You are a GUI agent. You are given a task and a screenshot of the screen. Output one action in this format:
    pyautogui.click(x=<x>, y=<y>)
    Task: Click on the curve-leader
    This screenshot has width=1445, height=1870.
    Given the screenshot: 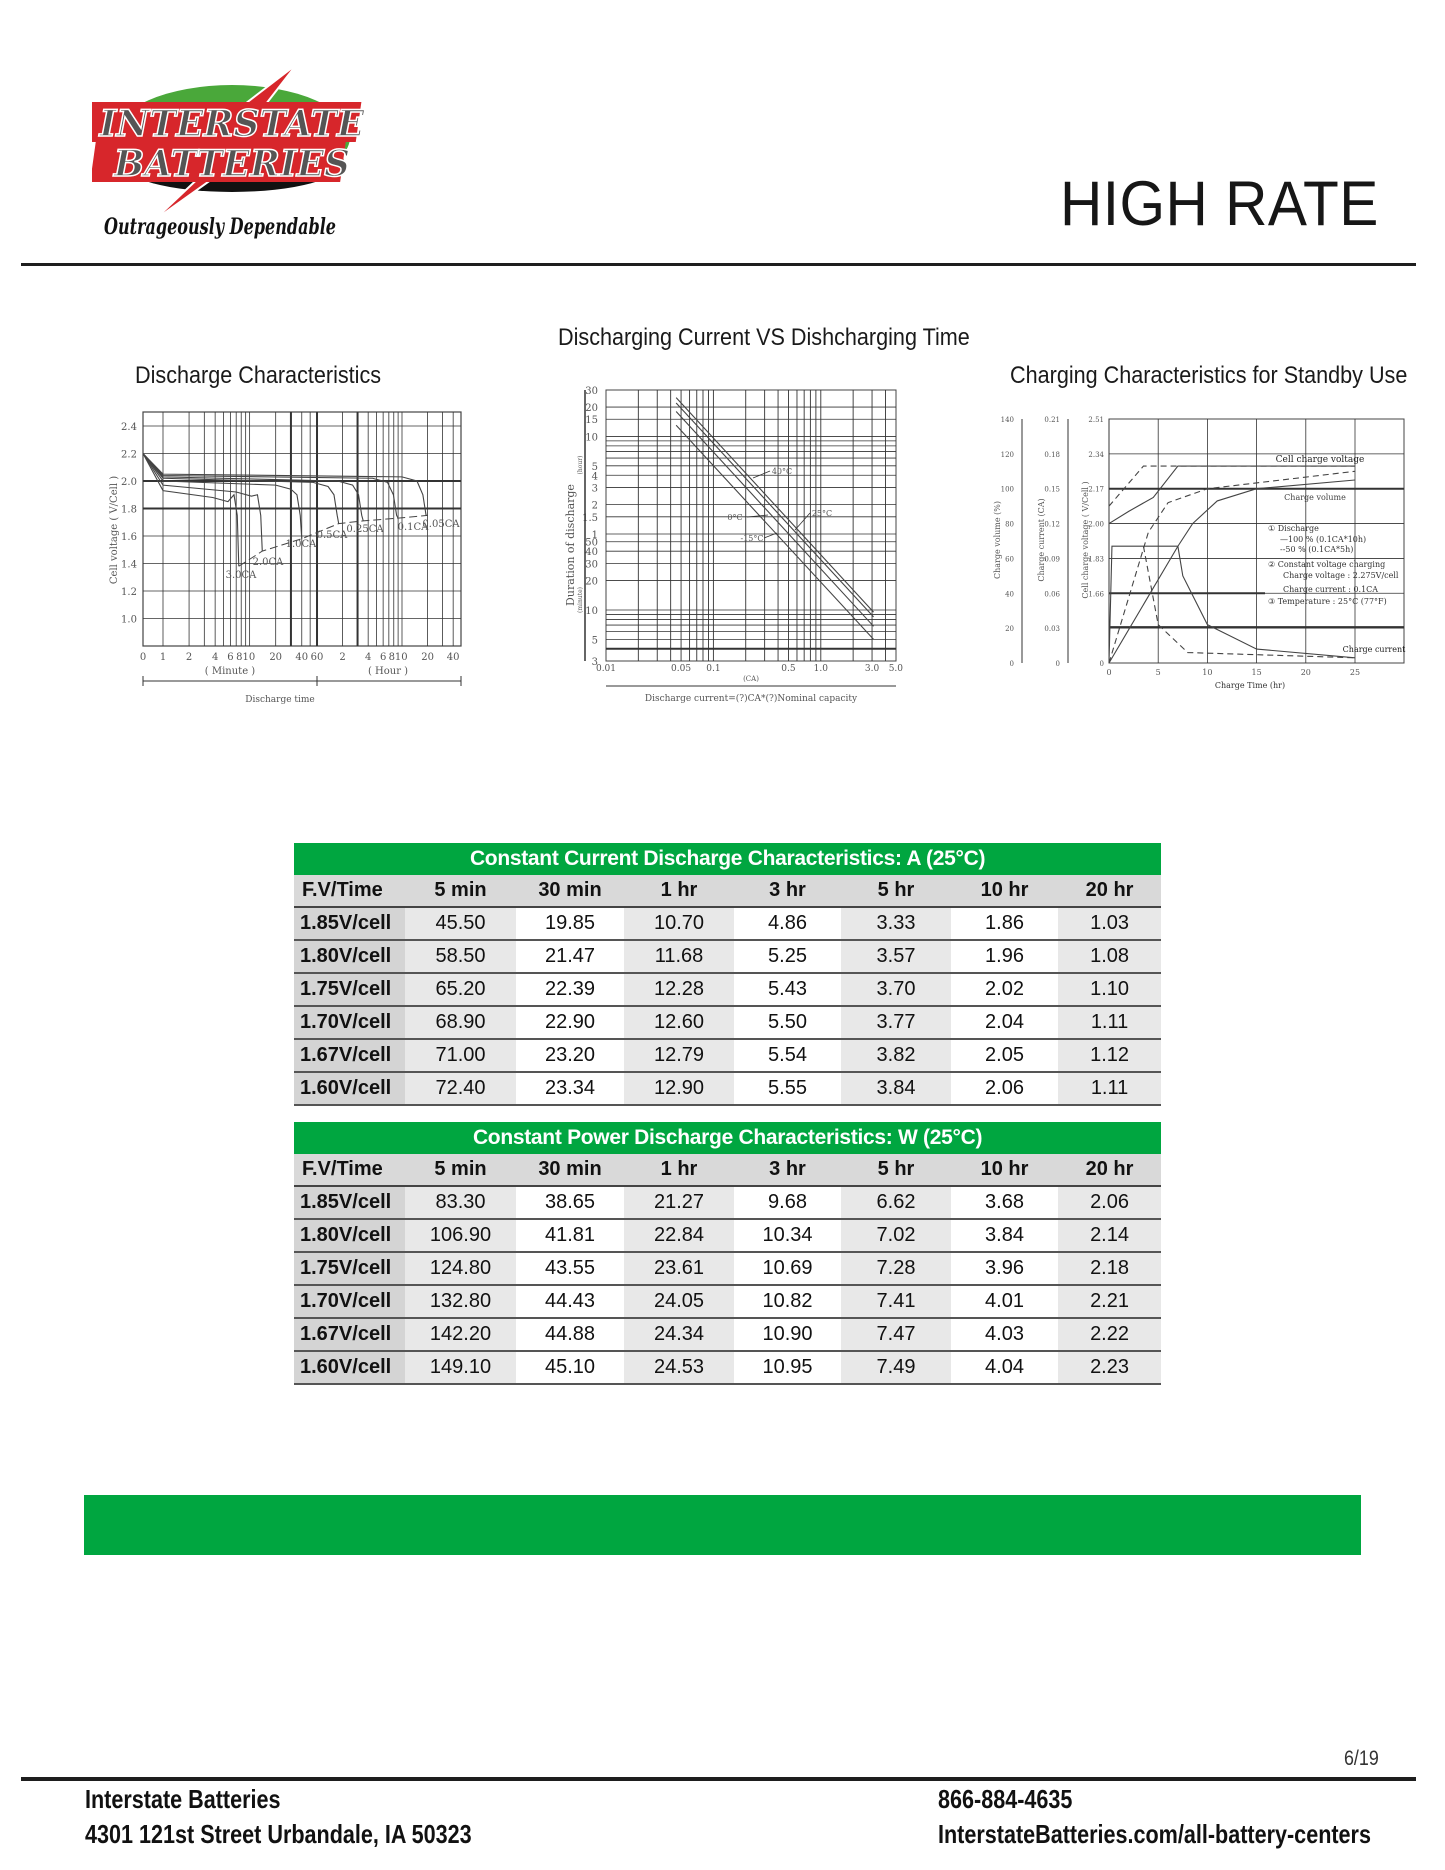 What is the action you would take?
    pyautogui.click(x=770, y=535)
    